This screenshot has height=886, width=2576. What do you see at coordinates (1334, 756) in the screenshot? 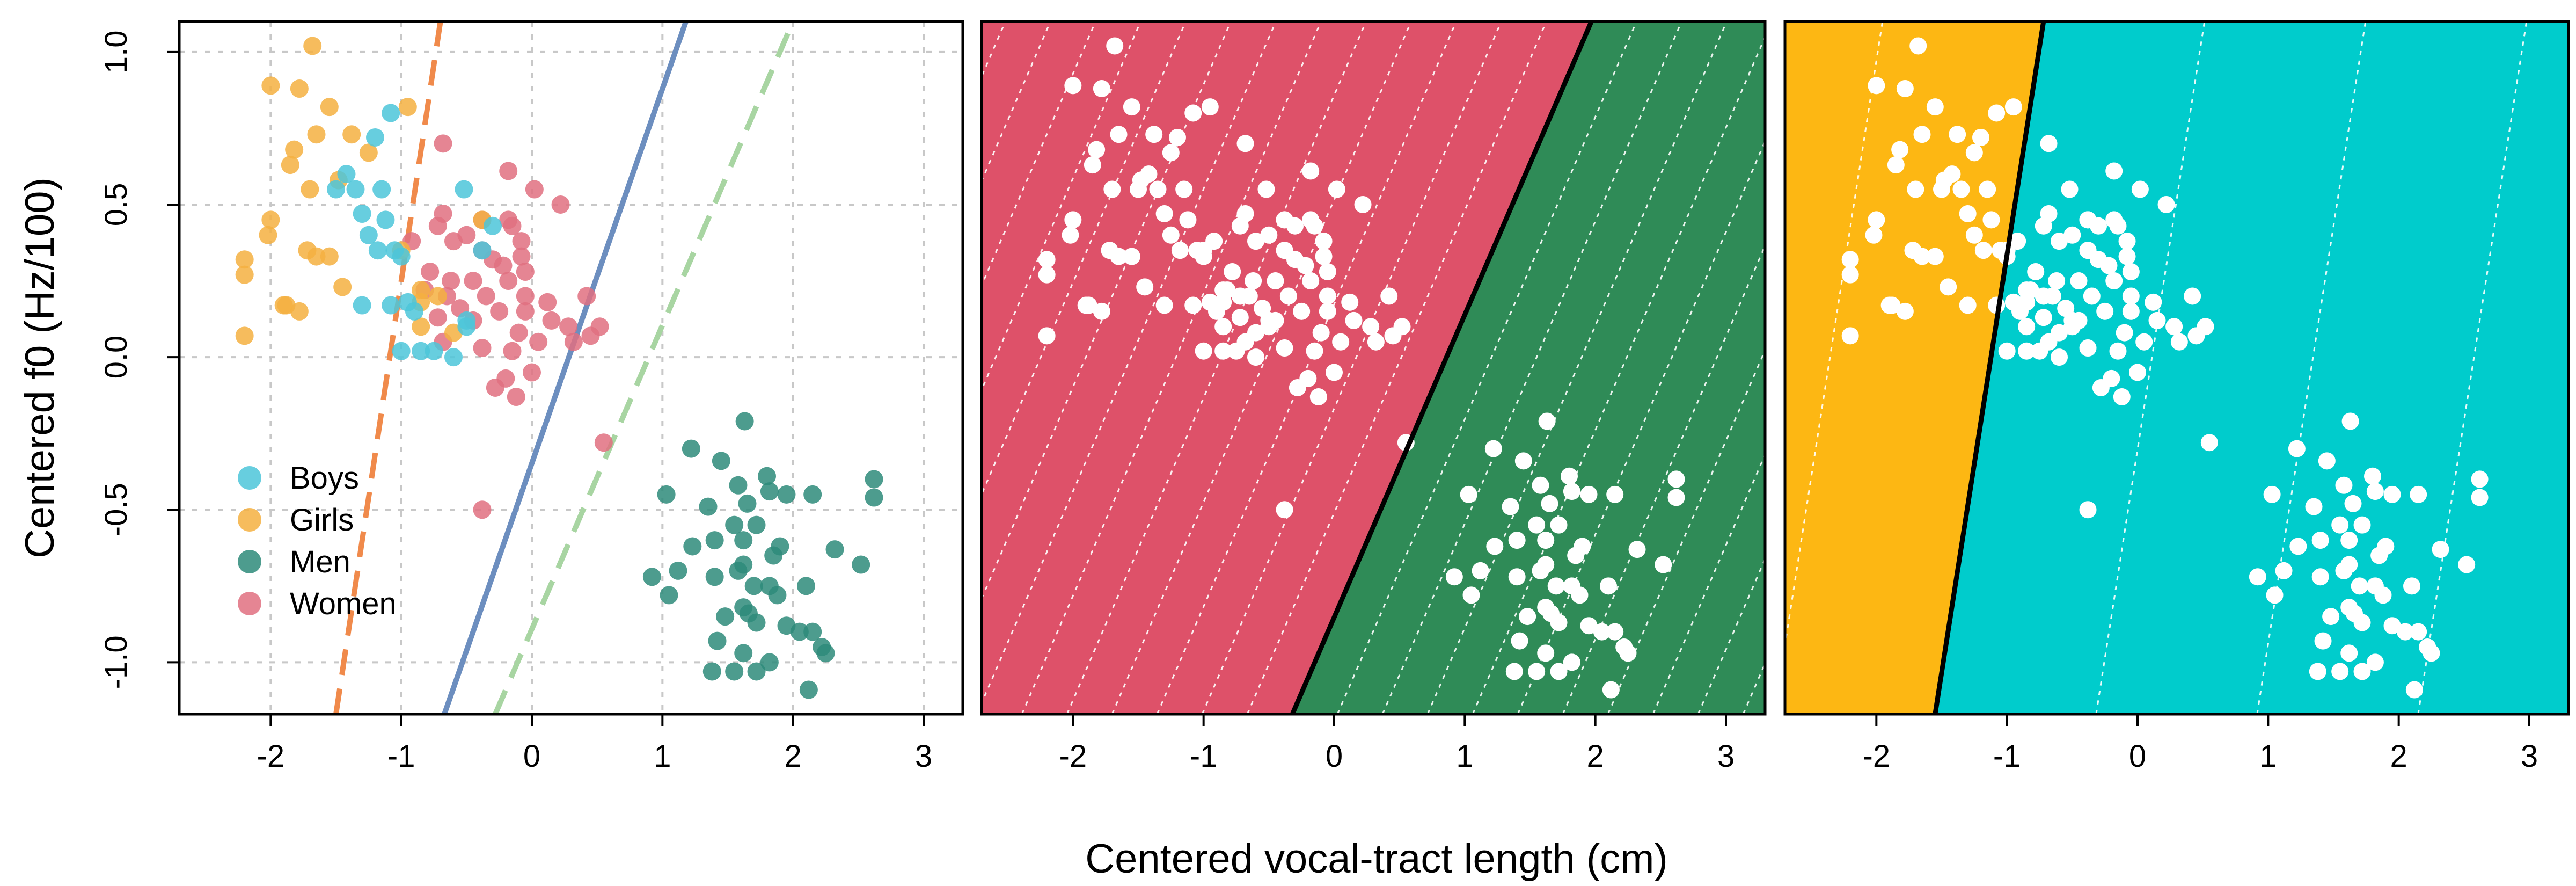
I see `x-tick-label: 0` at bounding box center [1334, 756].